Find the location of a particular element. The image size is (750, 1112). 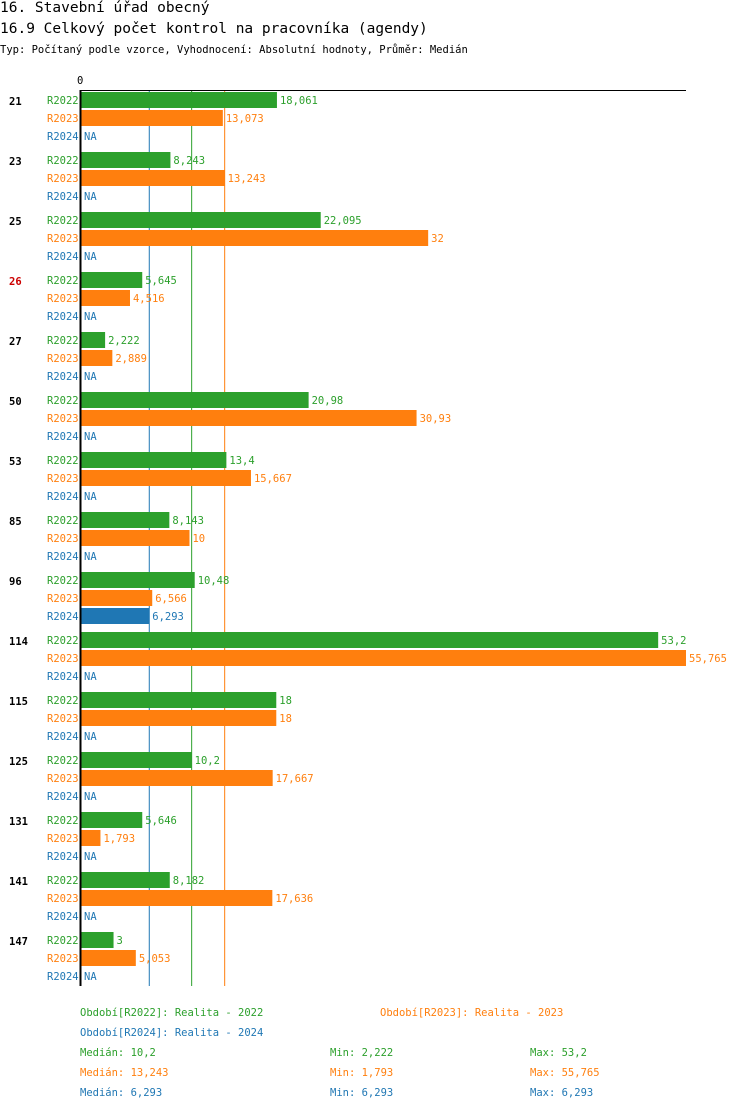

data-label: 10,48 is located at coordinates (214, 581).